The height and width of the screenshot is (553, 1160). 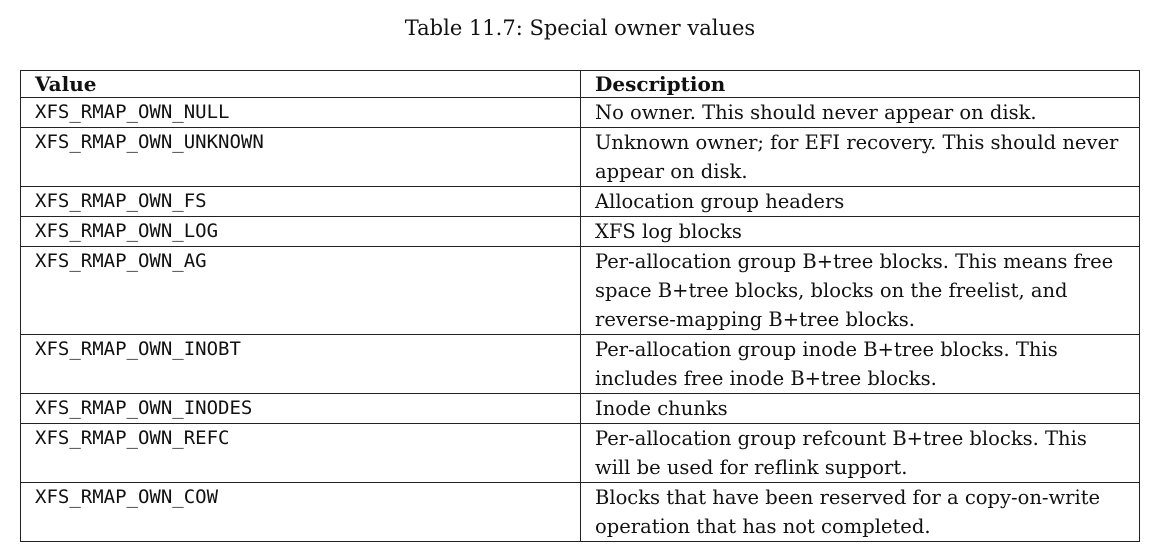 I want to click on table-row: XFS_RMAP_OWN_FS Allocation group headers, so click(x=580, y=201).